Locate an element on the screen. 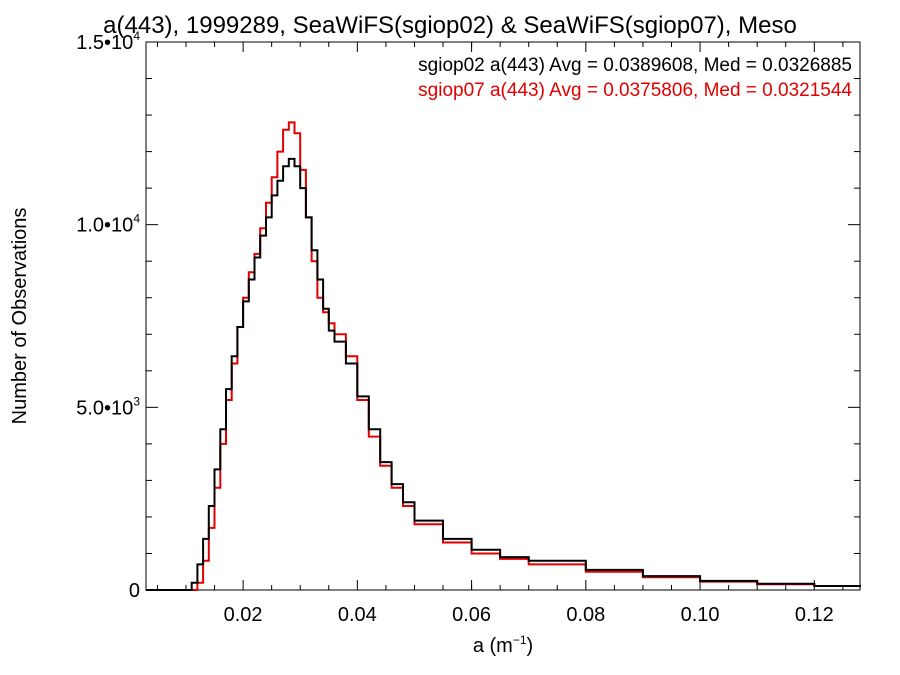 The width and height of the screenshot is (900, 675). x-axis-label-sup: −1 is located at coordinates (520, 640).